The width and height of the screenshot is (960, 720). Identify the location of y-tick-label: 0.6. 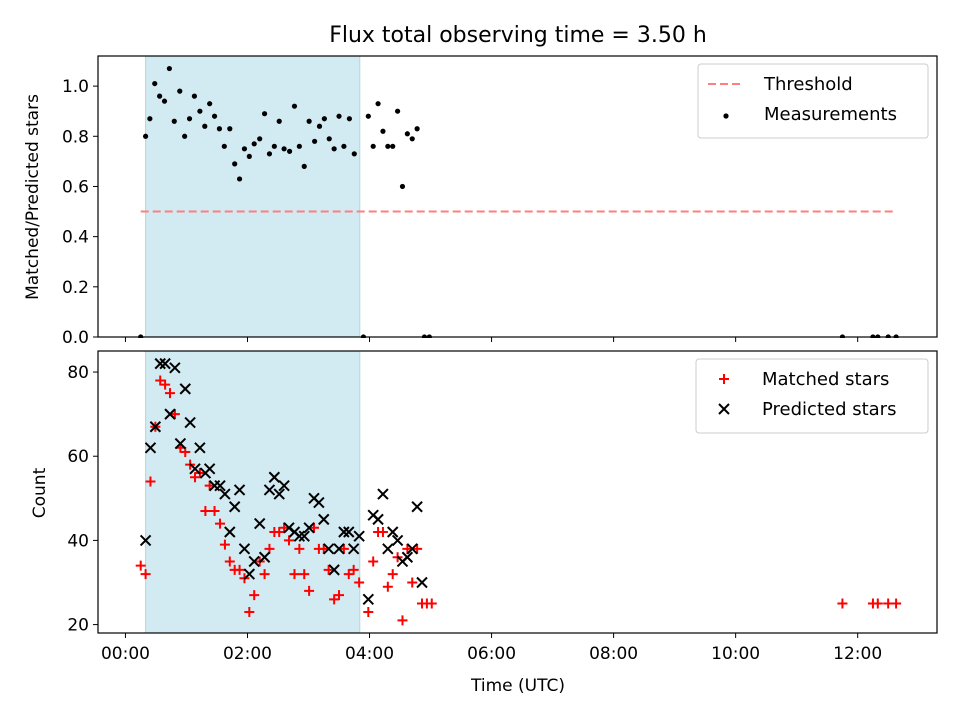
(75, 187).